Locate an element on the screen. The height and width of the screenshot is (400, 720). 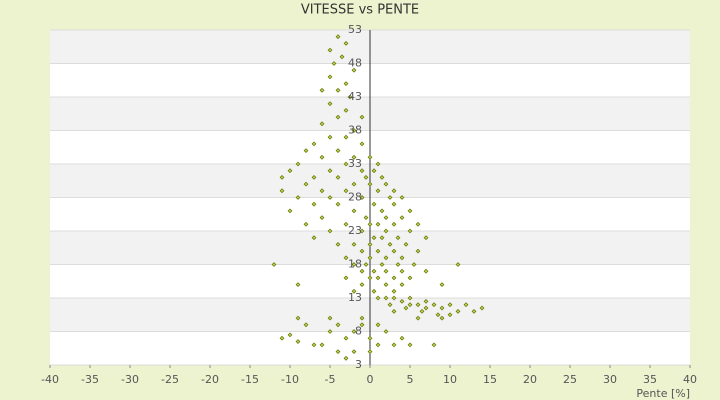
y-tick-label: 38 is located at coordinates (355, 130).